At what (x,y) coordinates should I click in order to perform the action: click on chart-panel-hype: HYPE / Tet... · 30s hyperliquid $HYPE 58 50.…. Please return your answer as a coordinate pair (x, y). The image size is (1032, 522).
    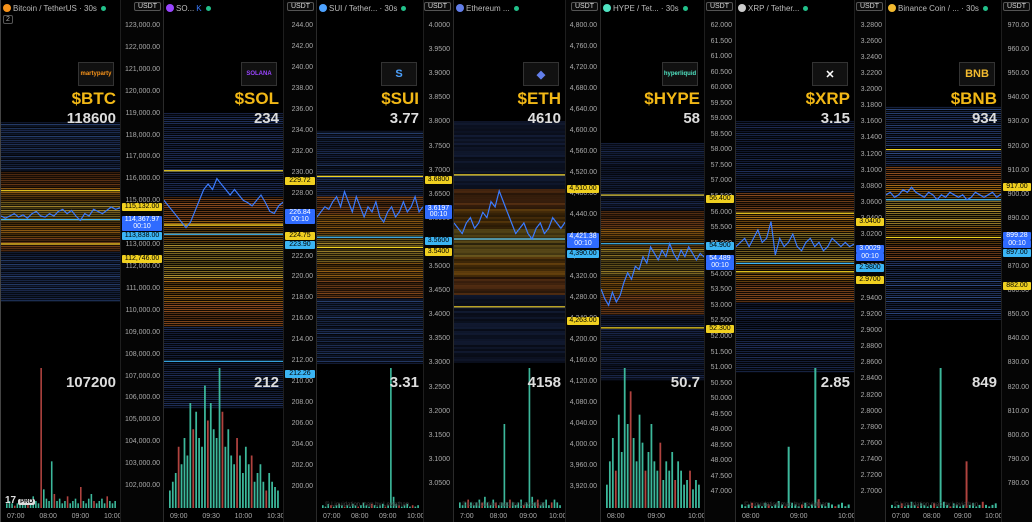
    Looking at the image, I should click on (667, 261).